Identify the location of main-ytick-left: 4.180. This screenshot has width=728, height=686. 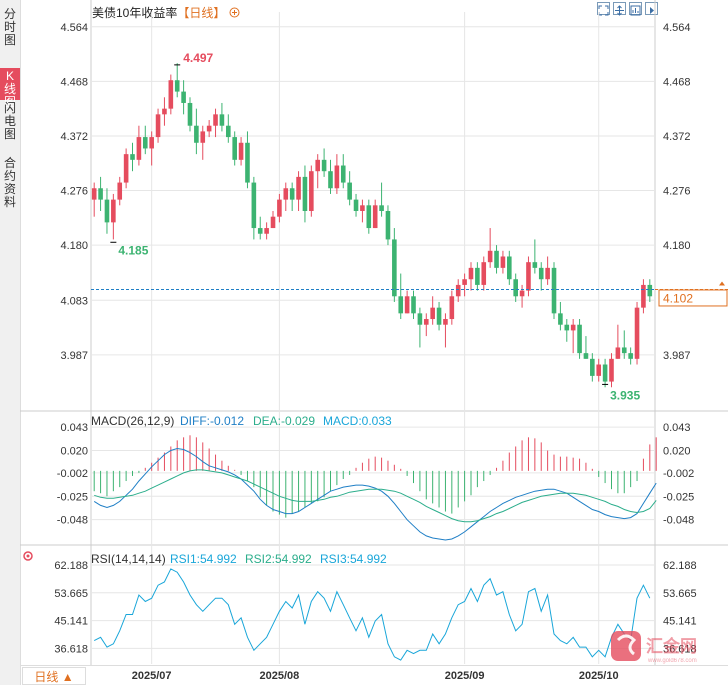
(74, 246).